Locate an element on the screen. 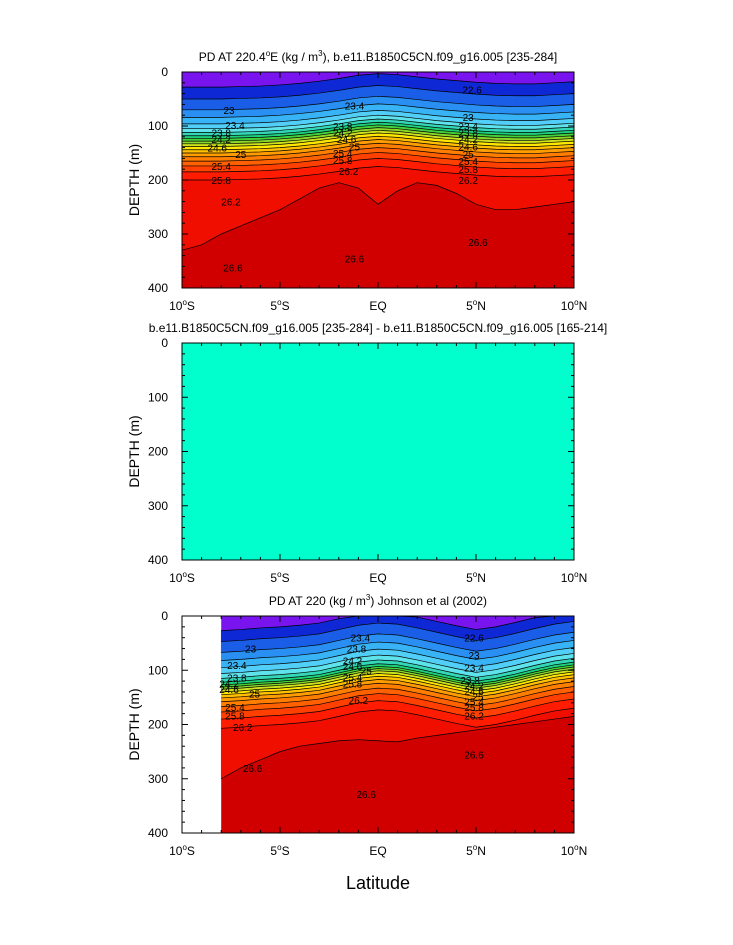 Image resolution: width=733 pixels, height=945 pixels. contour-line-25.0 is located at coordinates (378, 143).